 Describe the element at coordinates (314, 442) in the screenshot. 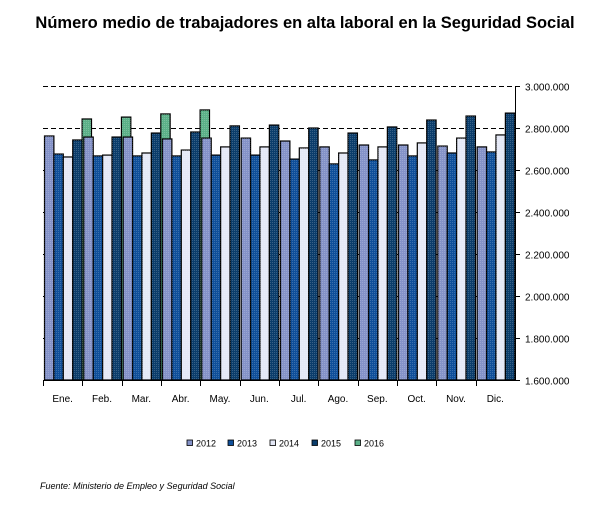

I see `legend-swatch-2015` at that location.